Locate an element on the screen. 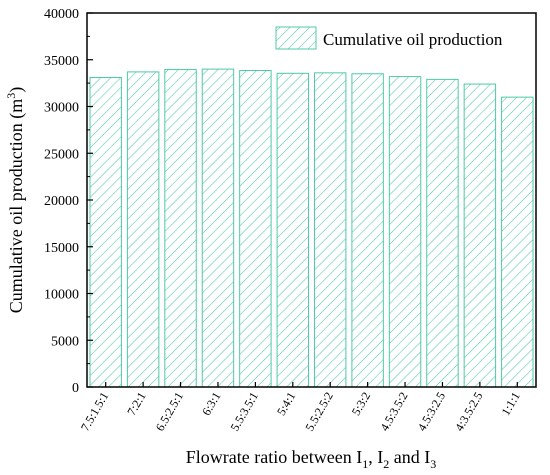 This screenshot has height=475, width=550. x-tick-label: 4:3.5:2.5 is located at coordinates (468, 412).